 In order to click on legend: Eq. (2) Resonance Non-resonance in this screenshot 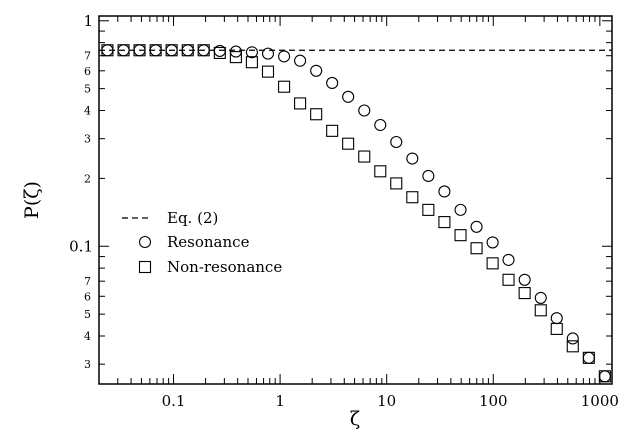, I will do `click(202, 242)`.